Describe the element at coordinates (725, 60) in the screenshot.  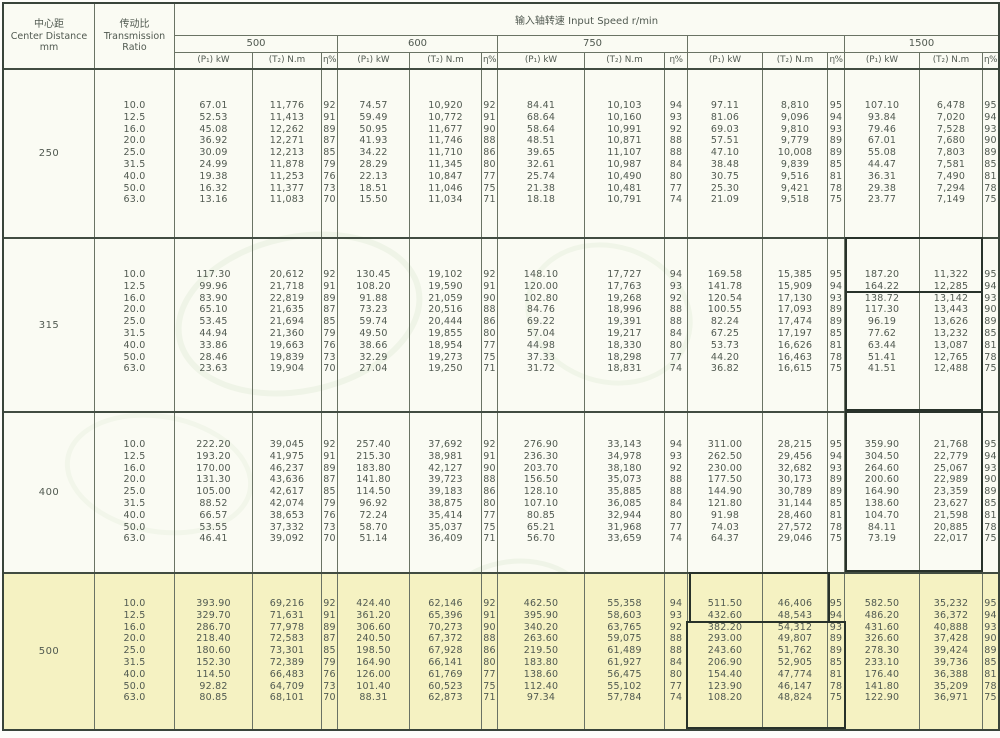
I see `subheader-power-blank: (P₁) kW` at that location.